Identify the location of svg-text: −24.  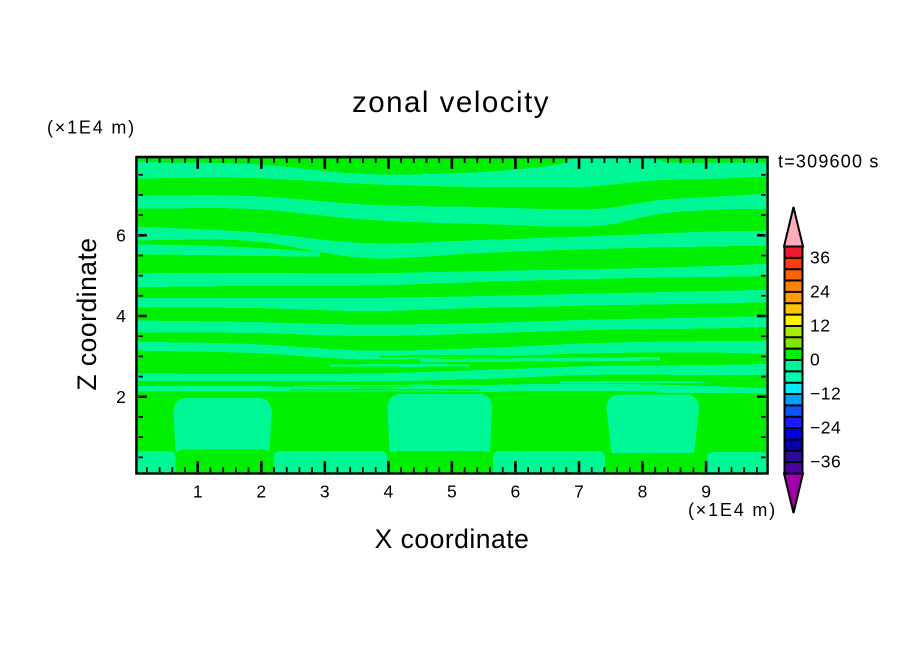
(825, 428).